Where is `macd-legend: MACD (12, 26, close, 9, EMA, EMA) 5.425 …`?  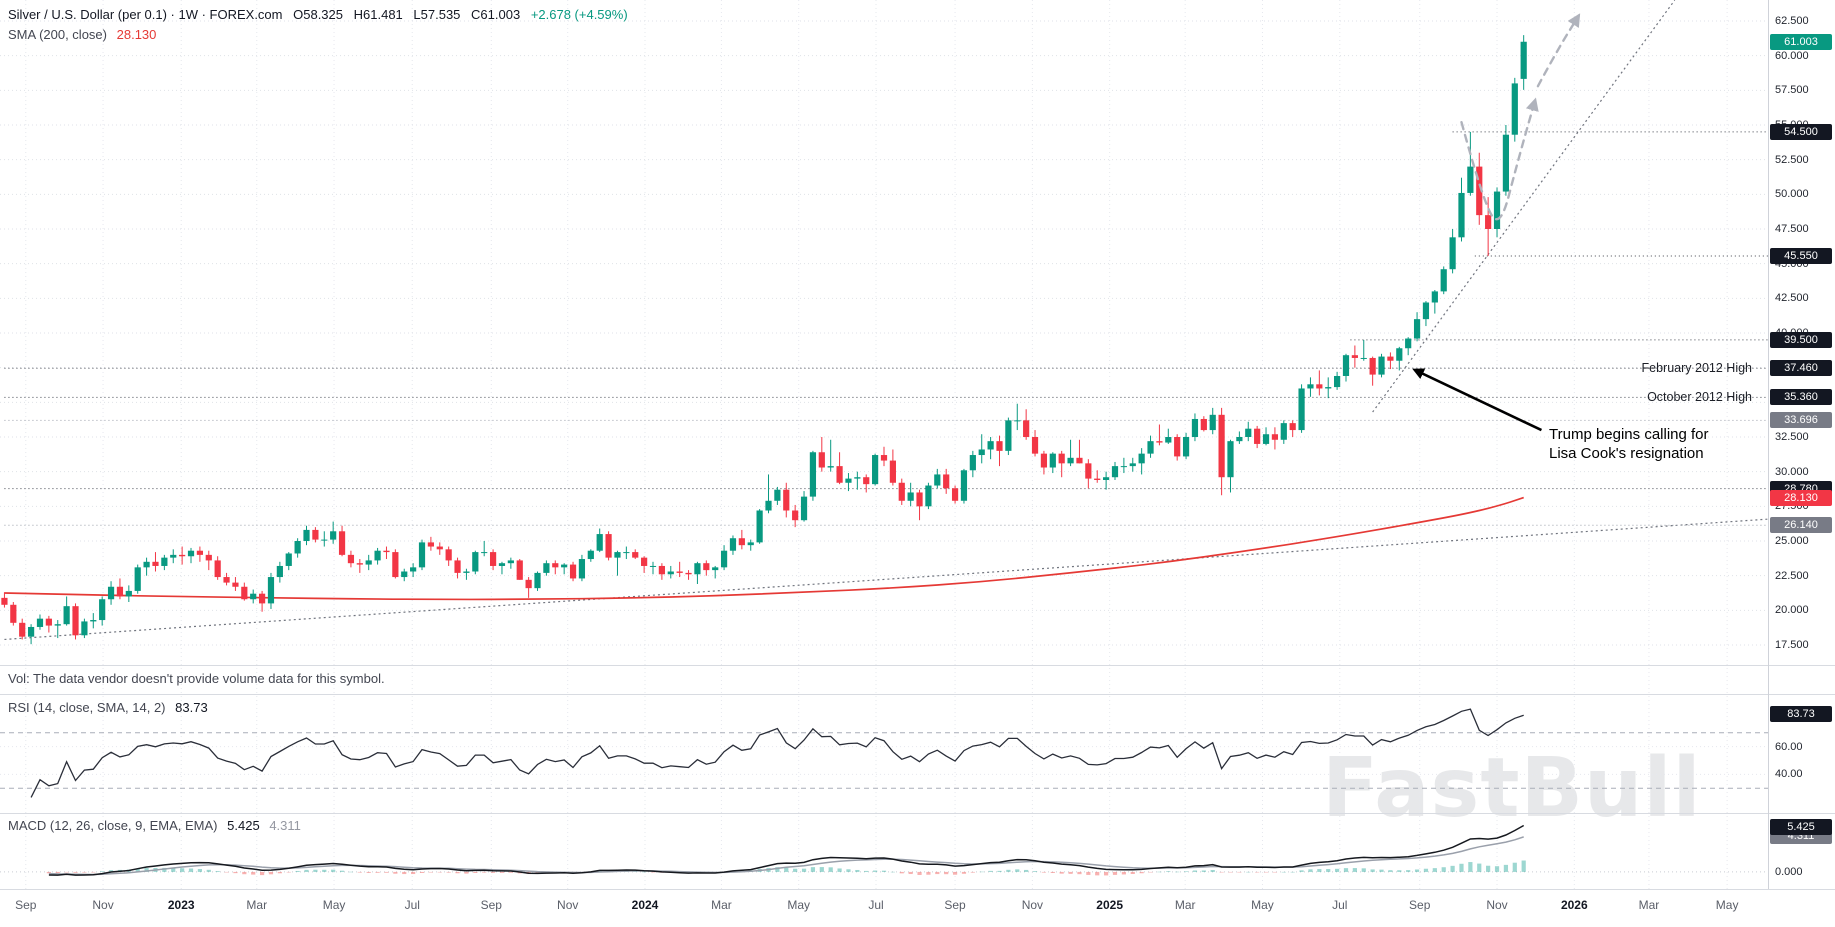
macd-legend: MACD (12, 26, close, 9, EMA, EMA) 5.425 … is located at coordinates (154, 825).